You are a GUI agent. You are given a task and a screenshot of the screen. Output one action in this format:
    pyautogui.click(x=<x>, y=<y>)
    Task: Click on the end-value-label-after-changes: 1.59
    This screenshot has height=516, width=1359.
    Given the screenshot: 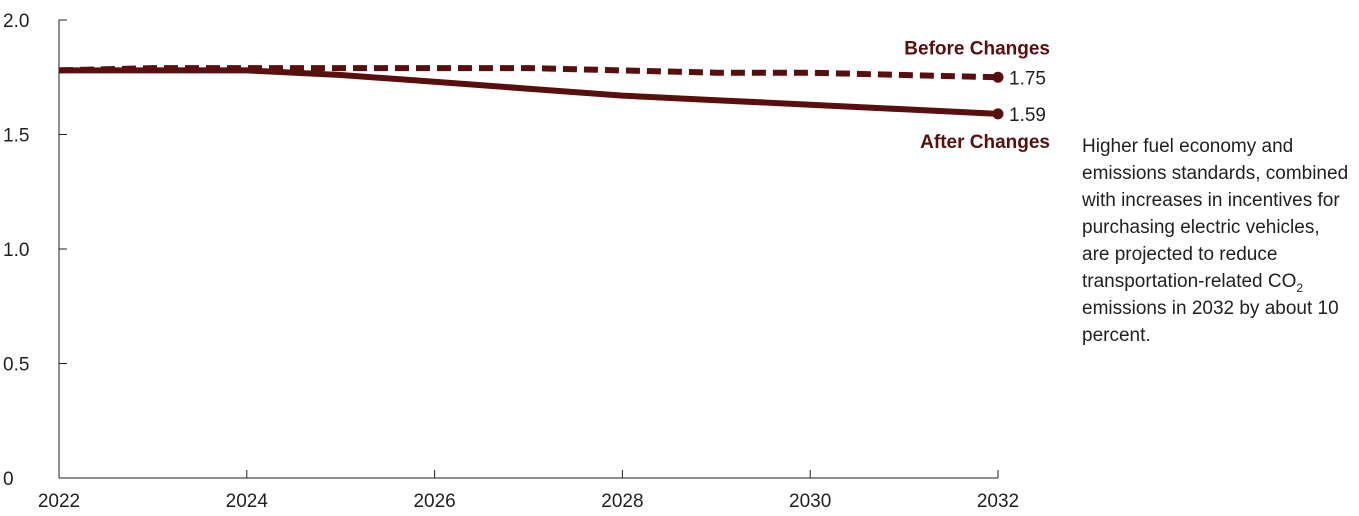 What is the action you would take?
    pyautogui.click(x=1027, y=115)
    